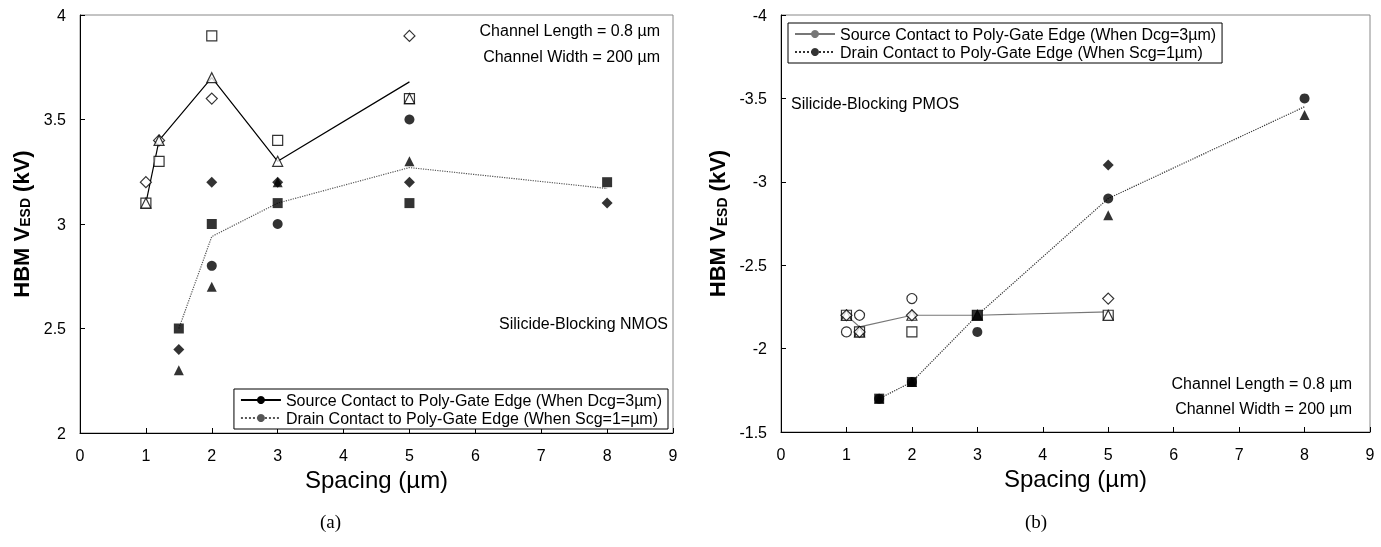  I want to click on legend-label: Drain Contact to Poly-Gate Edge (When Scg=1=µm), so click(472, 418).